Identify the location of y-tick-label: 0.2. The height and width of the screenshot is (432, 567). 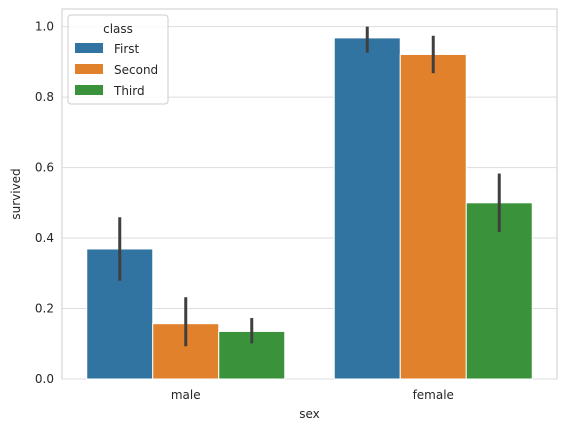
(44, 309).